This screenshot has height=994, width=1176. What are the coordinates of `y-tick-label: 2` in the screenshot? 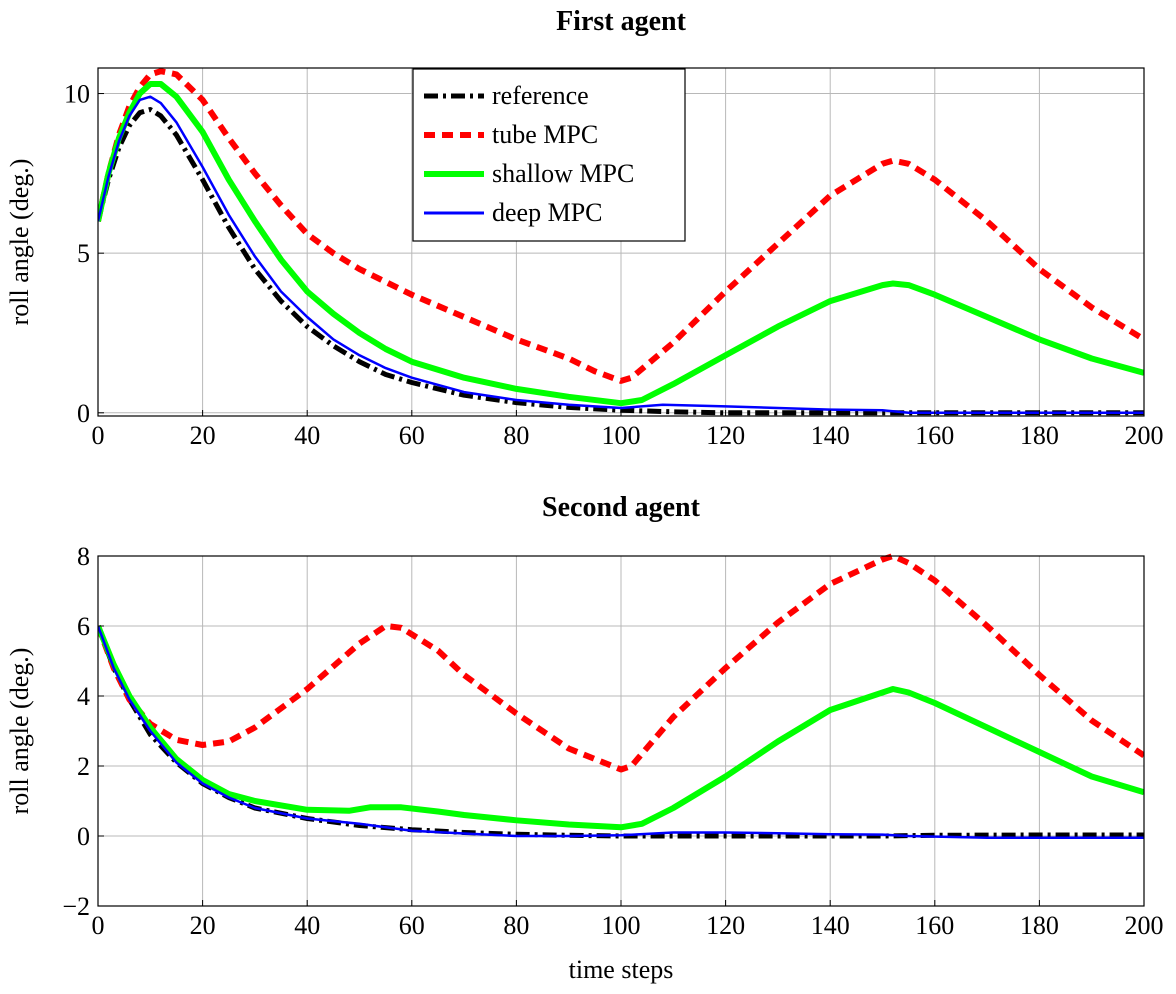 It's located at (83, 766).